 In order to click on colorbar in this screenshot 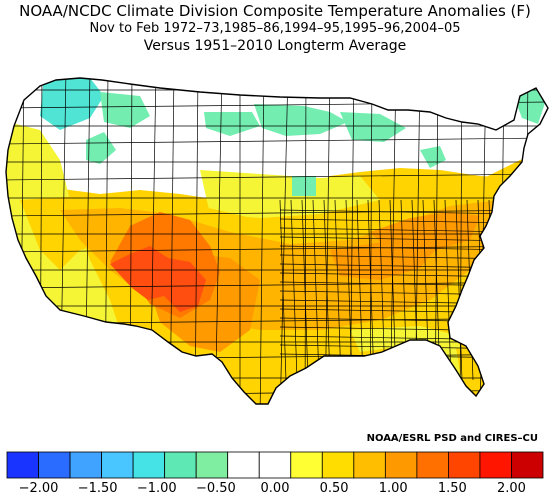, I will do `click(275, 465)`.